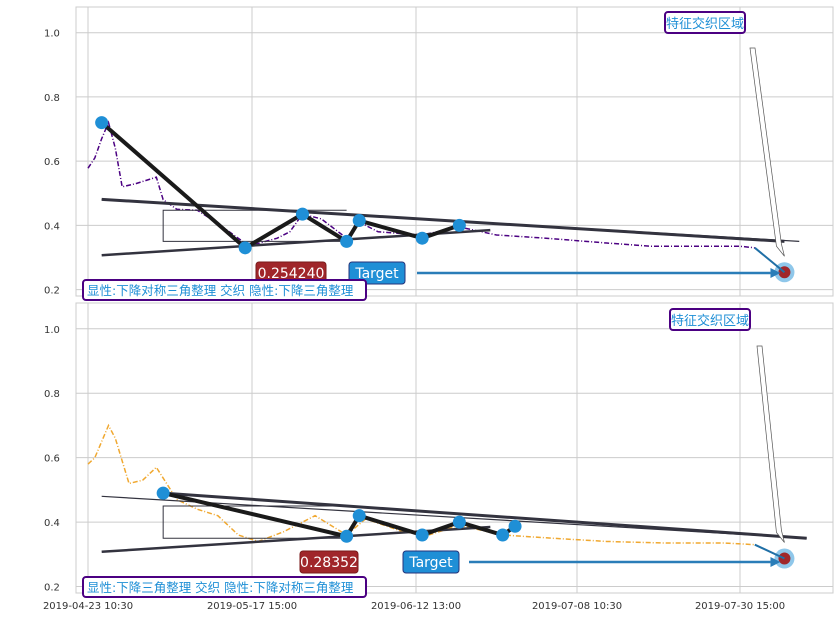 This screenshot has height=617, width=839. I want to click on target-value-box, so click(329, 562).